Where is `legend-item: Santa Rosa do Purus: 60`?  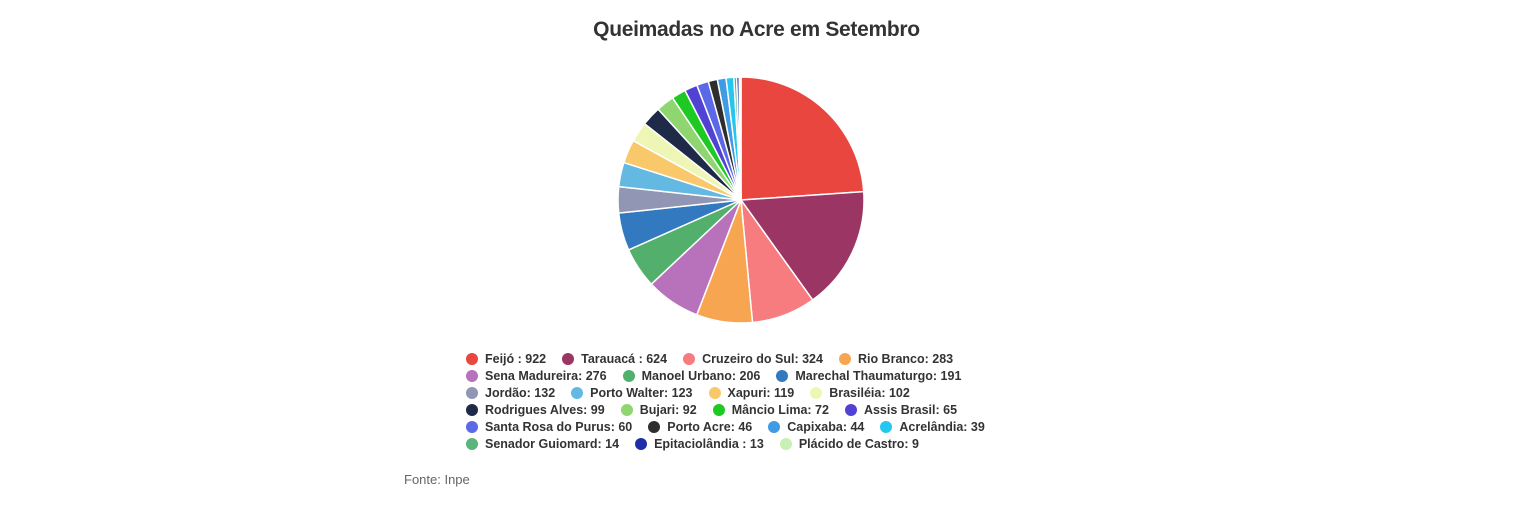
legend-item: Santa Rosa do Purus: 60 is located at coordinates (549, 427).